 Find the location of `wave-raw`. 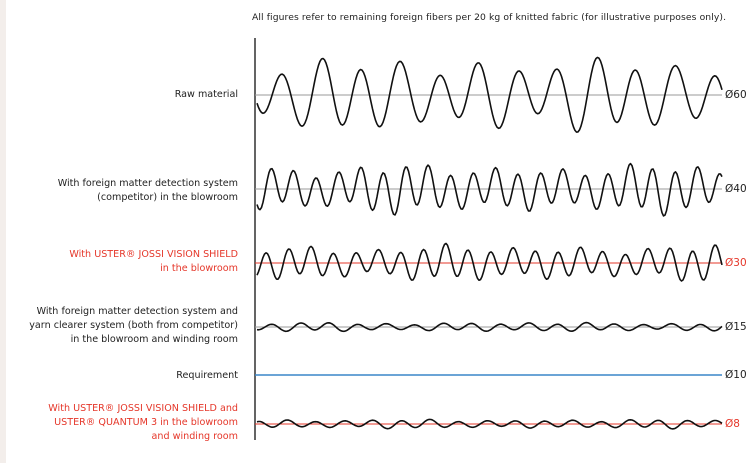

wave-raw is located at coordinates (489, 94).